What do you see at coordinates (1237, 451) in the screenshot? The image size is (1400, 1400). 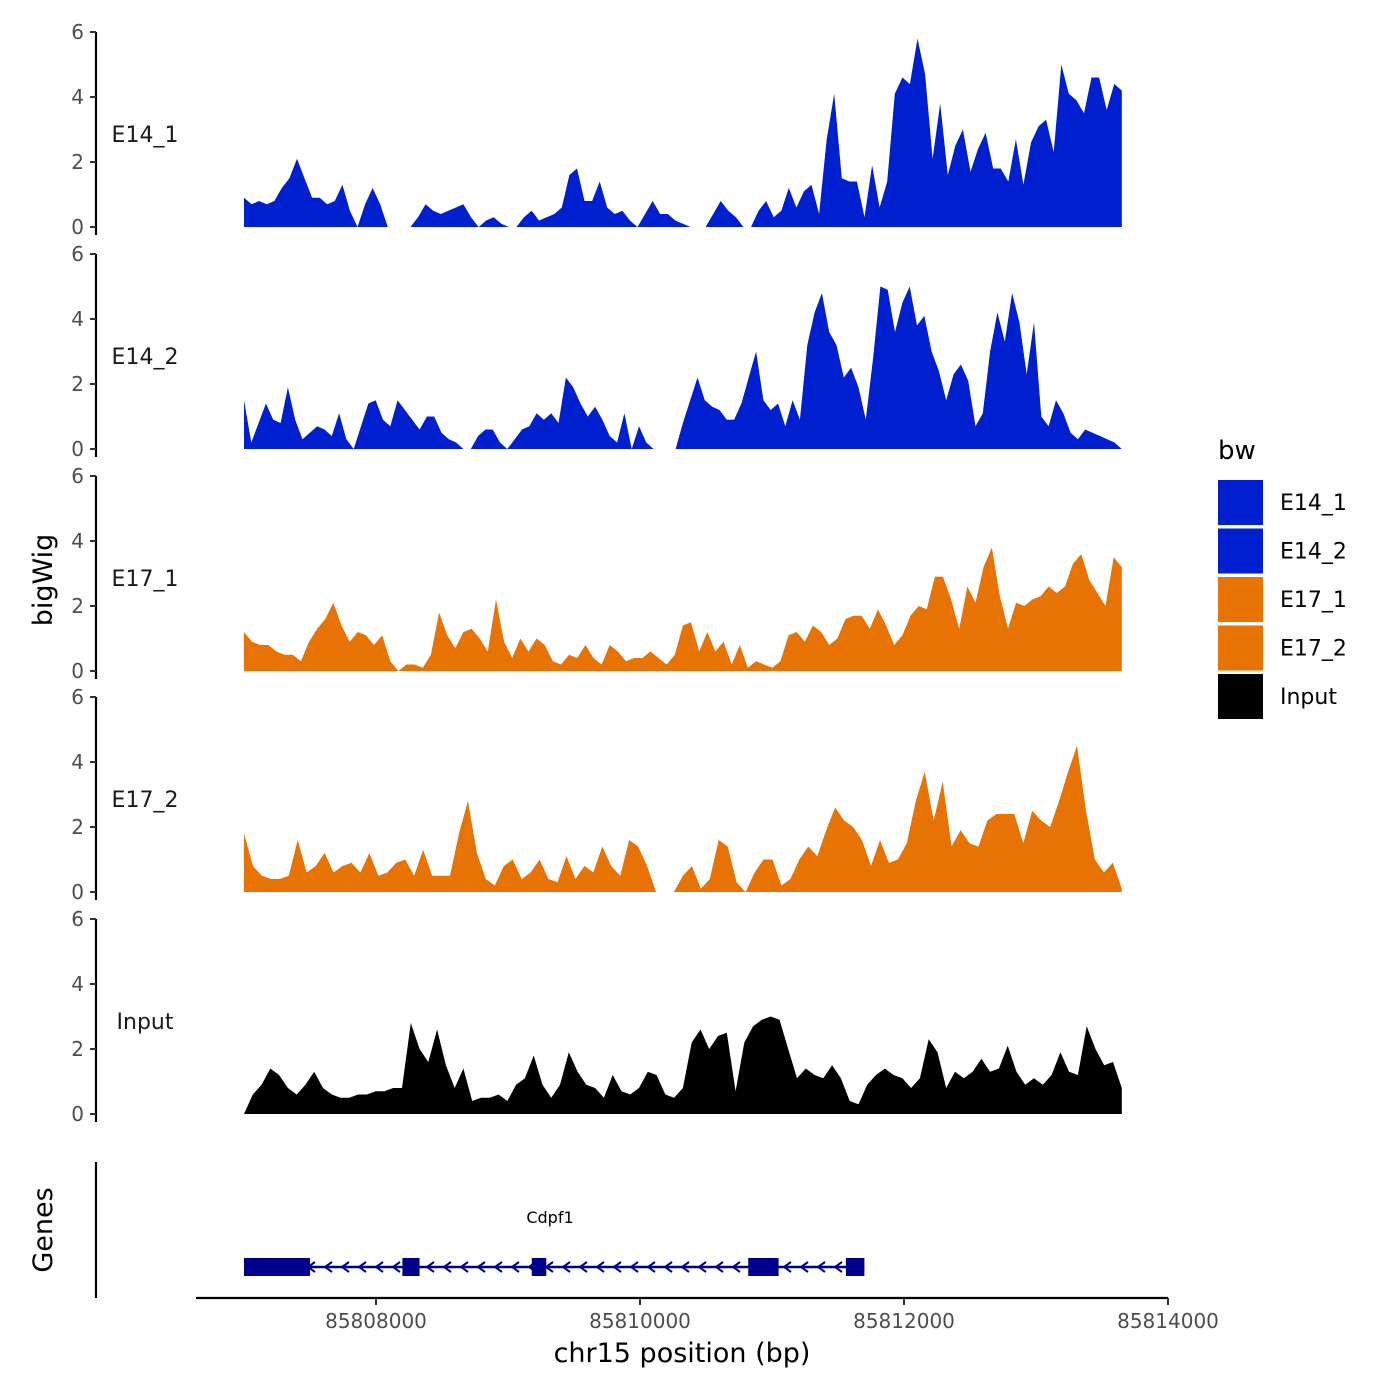 I see `legend-title: bw` at bounding box center [1237, 451].